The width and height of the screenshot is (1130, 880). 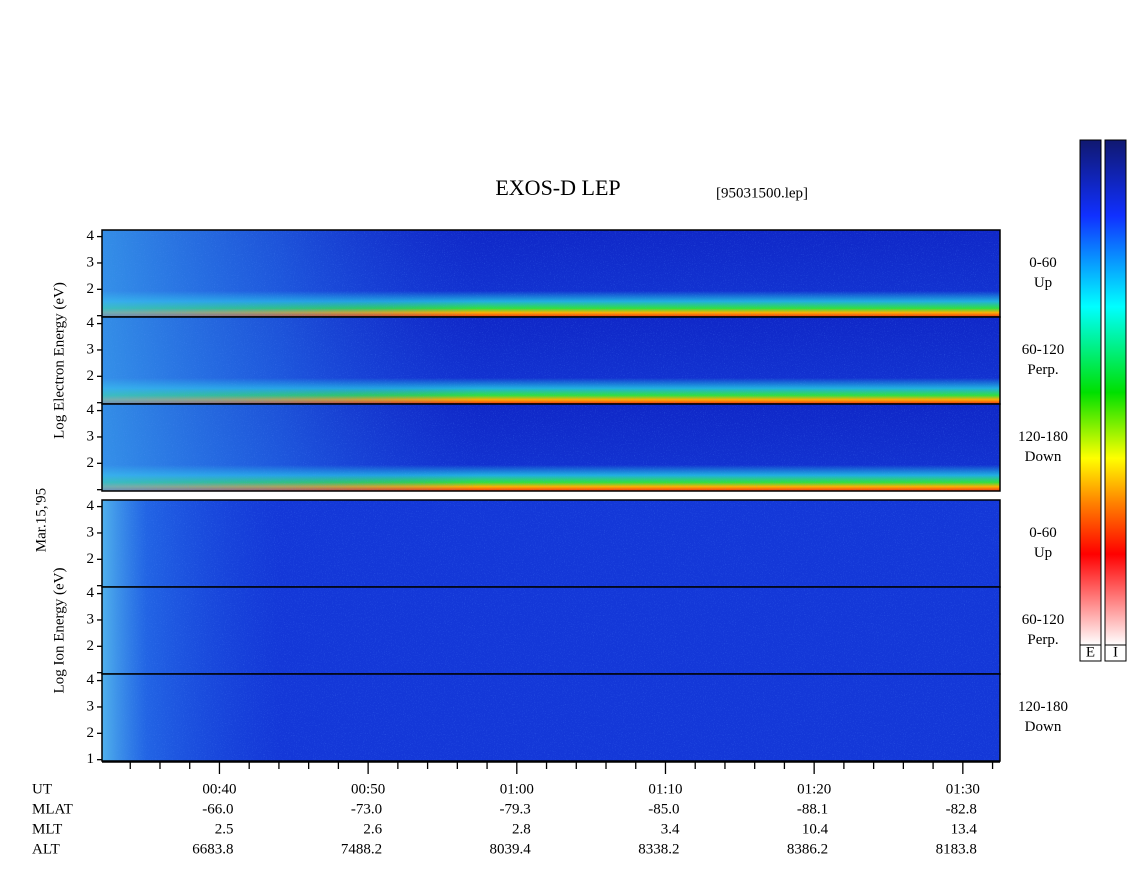 What do you see at coordinates (812, 809) in the screenshot?
I see `ephemeris-value: -88.1` at bounding box center [812, 809].